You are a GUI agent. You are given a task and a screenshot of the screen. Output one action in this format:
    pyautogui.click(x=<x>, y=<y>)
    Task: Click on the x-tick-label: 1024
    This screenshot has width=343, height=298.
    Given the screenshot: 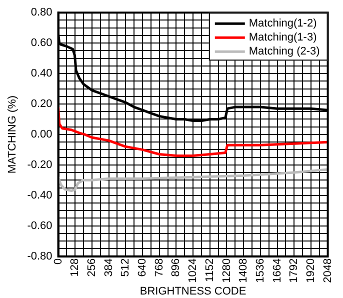 What is the action you would take?
    pyautogui.click(x=193, y=270)
    